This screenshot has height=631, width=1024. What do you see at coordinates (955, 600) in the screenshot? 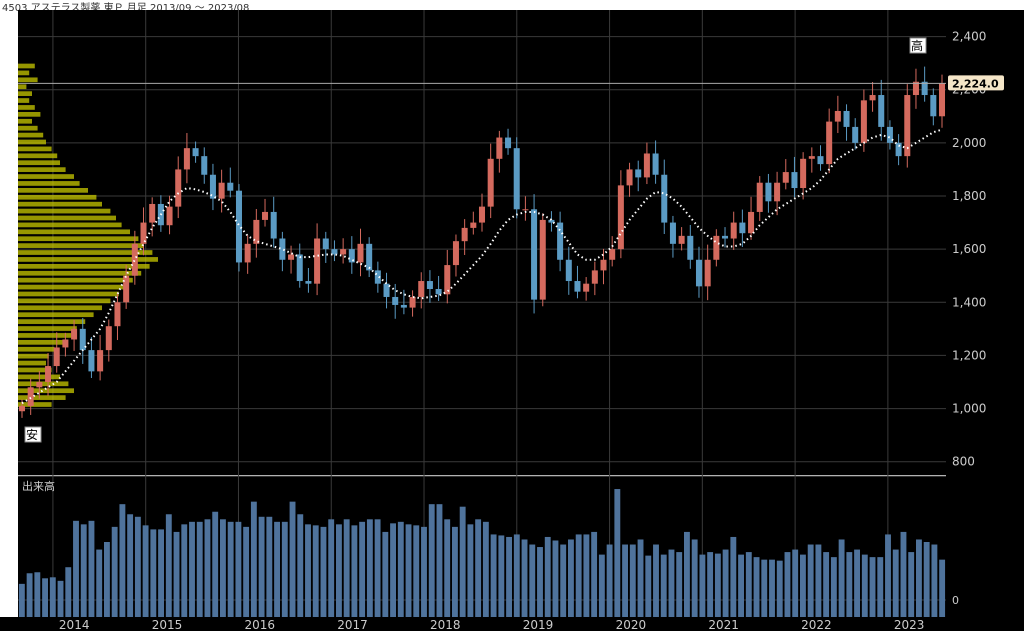
I see `volume-axis-labels: 050,000K100,000K150,000K200,000K` at bounding box center [955, 600].